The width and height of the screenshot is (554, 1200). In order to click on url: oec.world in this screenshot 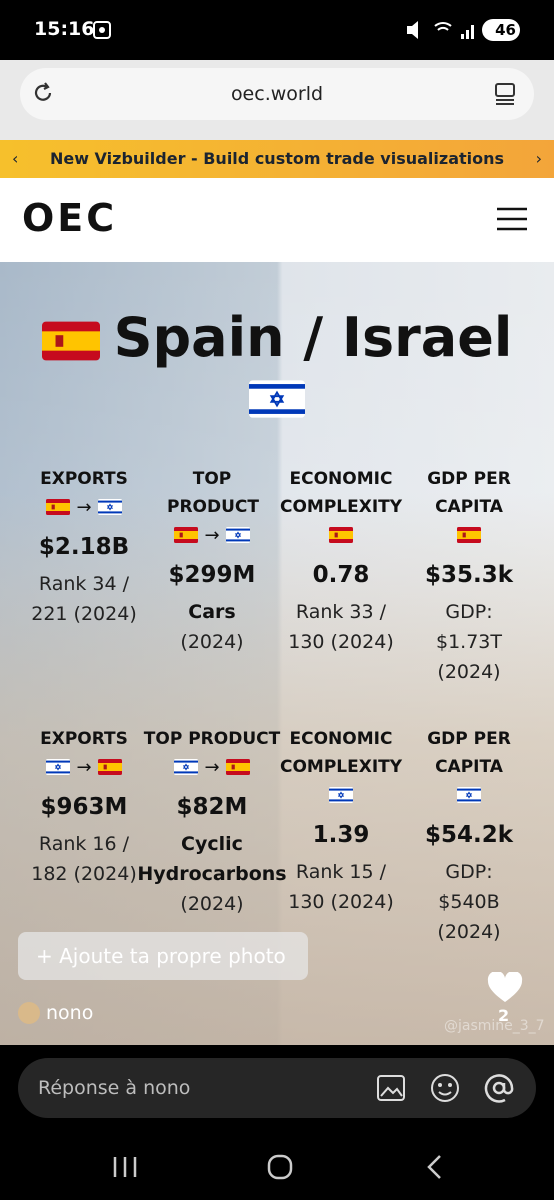, I will do `click(277, 94)`.